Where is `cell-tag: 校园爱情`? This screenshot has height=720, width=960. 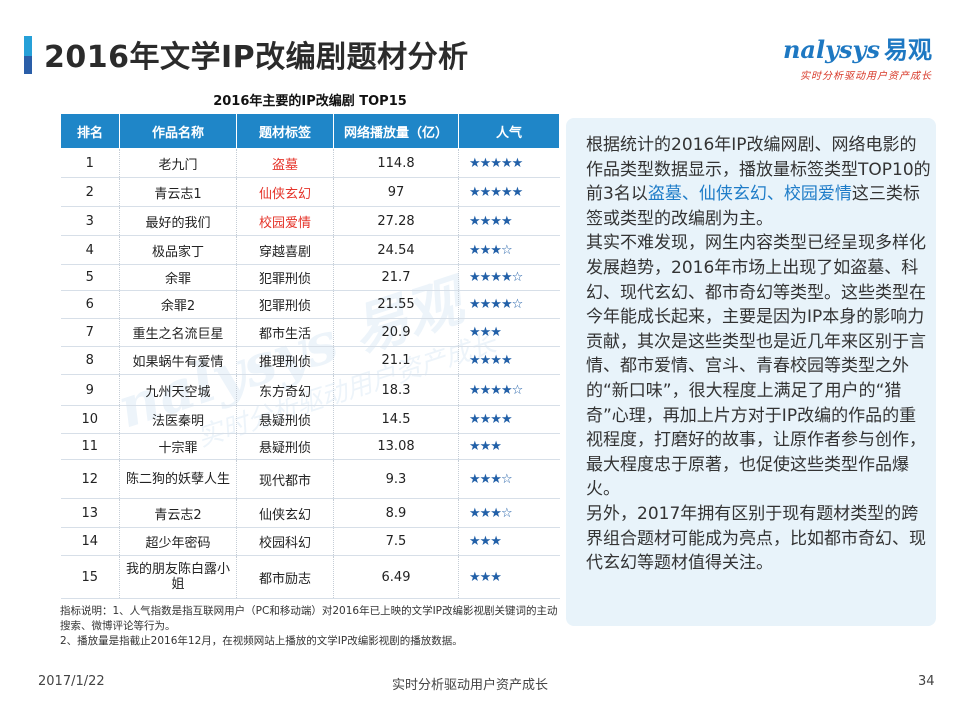
cell-tag: 校园爱情 is located at coordinates (285, 221).